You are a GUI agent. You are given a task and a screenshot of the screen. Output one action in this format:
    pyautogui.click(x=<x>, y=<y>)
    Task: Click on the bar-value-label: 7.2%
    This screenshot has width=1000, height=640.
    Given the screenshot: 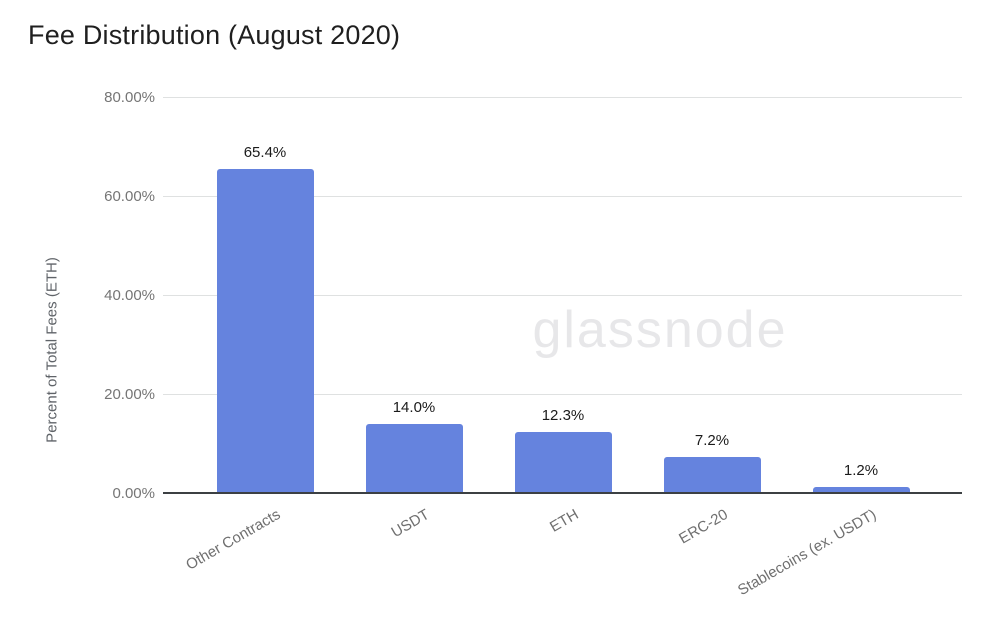 What is the action you would take?
    pyautogui.click(x=712, y=441)
    